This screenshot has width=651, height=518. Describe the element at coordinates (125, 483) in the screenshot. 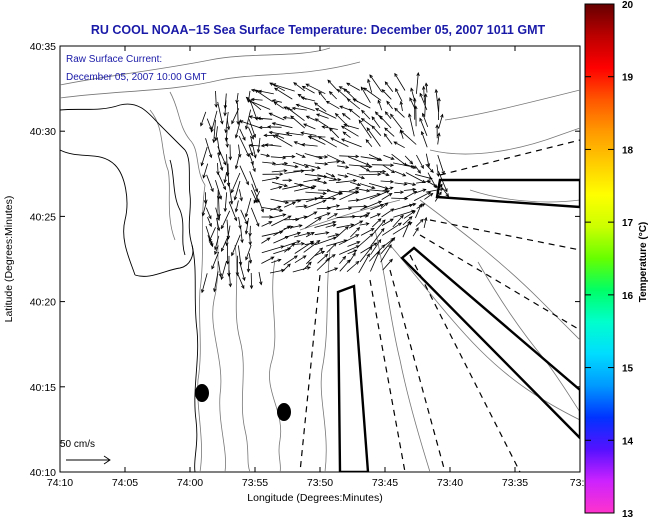

I see `x-tick-label: 74:05` at that location.